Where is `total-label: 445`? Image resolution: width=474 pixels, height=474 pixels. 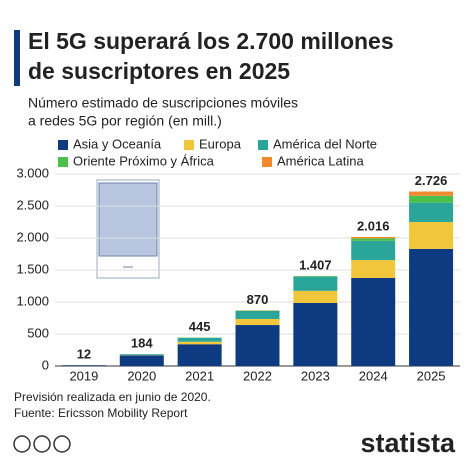
total-label: 445 is located at coordinates (200, 326).